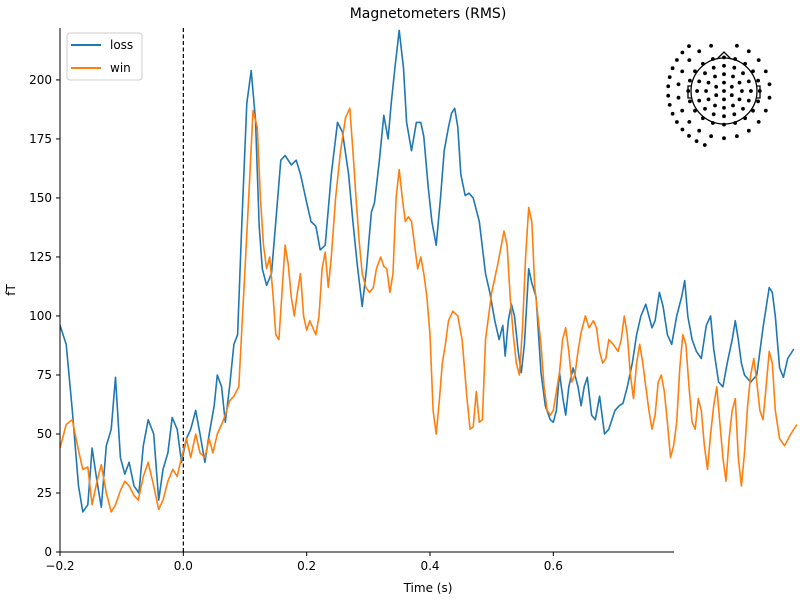 The image size is (800, 600). Describe the element at coordinates (44, 493) in the screenshot. I see `y-tick-label: 25` at that location.